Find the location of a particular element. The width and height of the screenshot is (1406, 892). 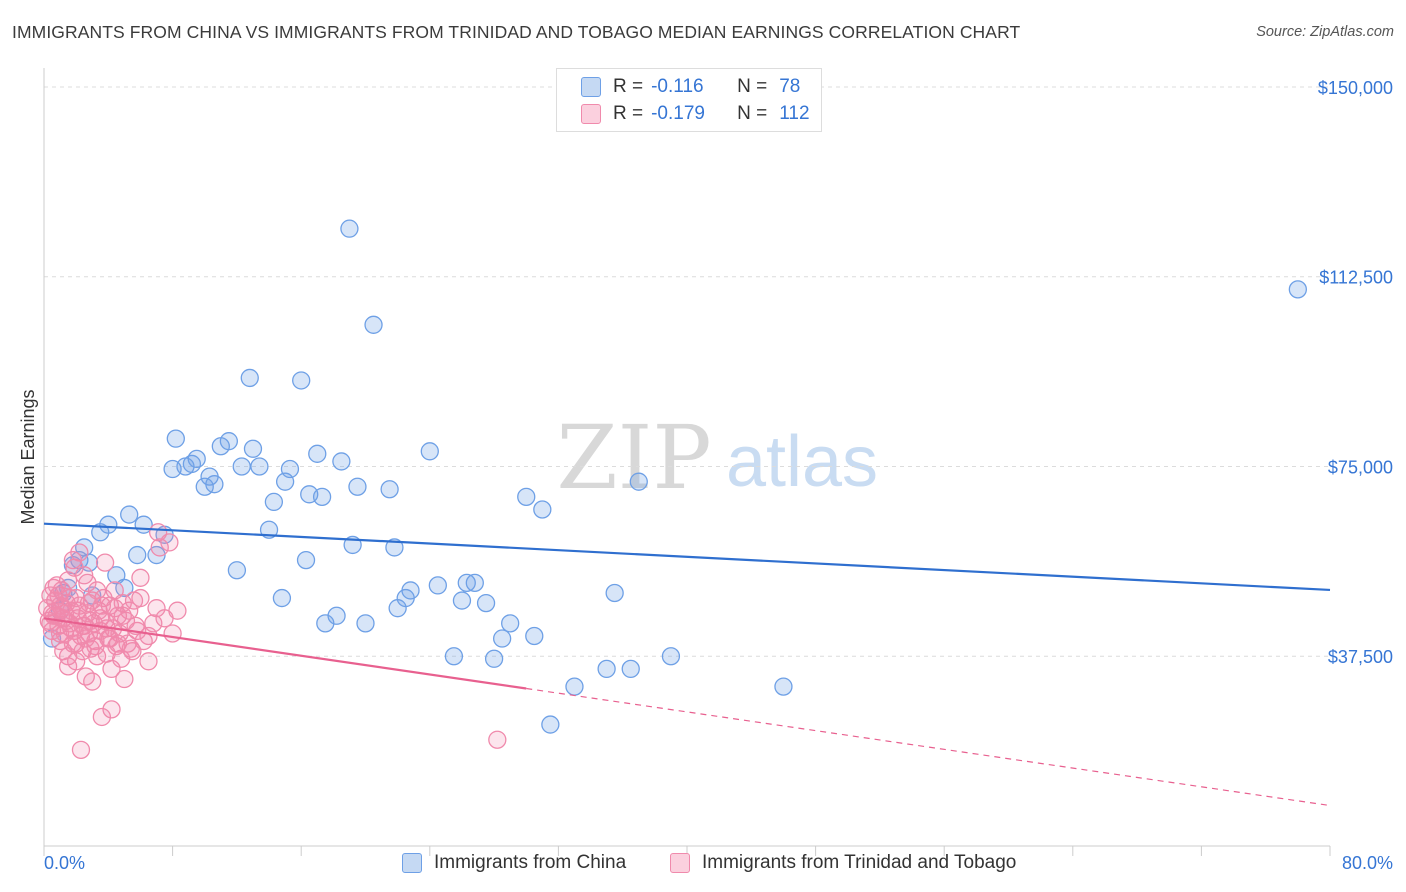

series-legend-label-china: Immigrants from China is located at coordinates (530, 862).